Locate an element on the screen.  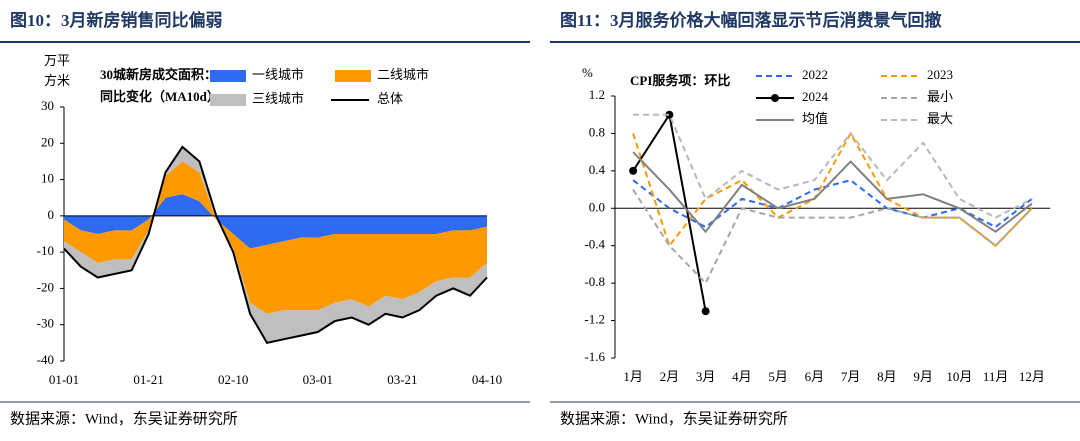
legend-label: 二线城市 is located at coordinates (403, 74).